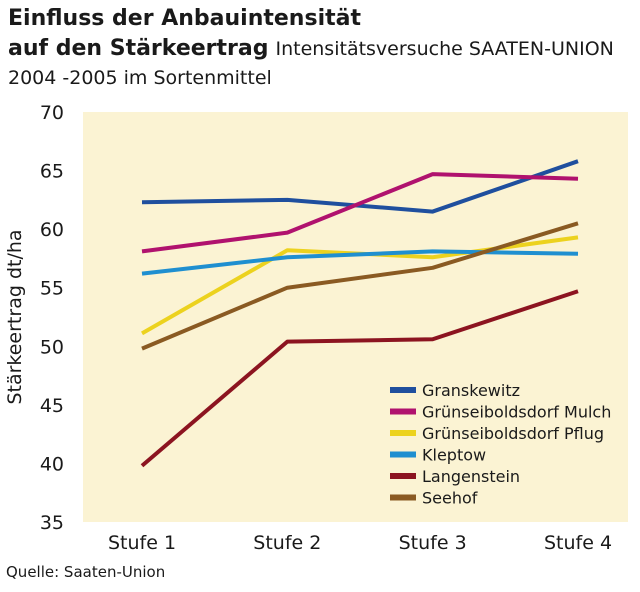  What do you see at coordinates (578, 543) in the screenshot?
I see `x-tick-label: Stufe 4` at bounding box center [578, 543].